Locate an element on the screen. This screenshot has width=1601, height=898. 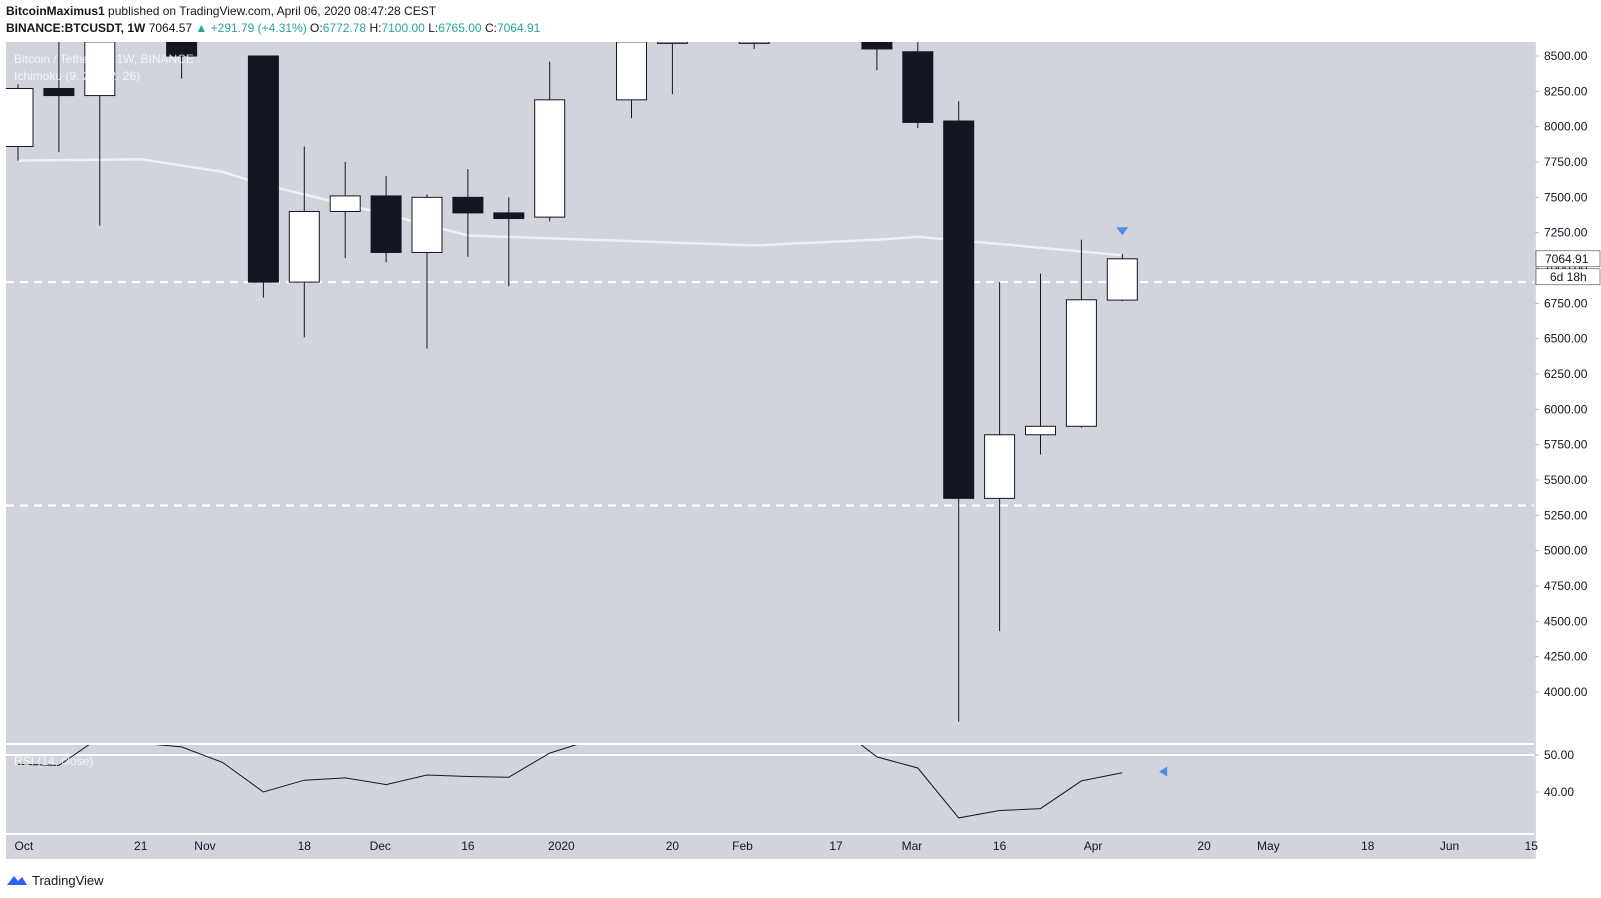
ichimoku-line-group is located at coordinates (570, 207).